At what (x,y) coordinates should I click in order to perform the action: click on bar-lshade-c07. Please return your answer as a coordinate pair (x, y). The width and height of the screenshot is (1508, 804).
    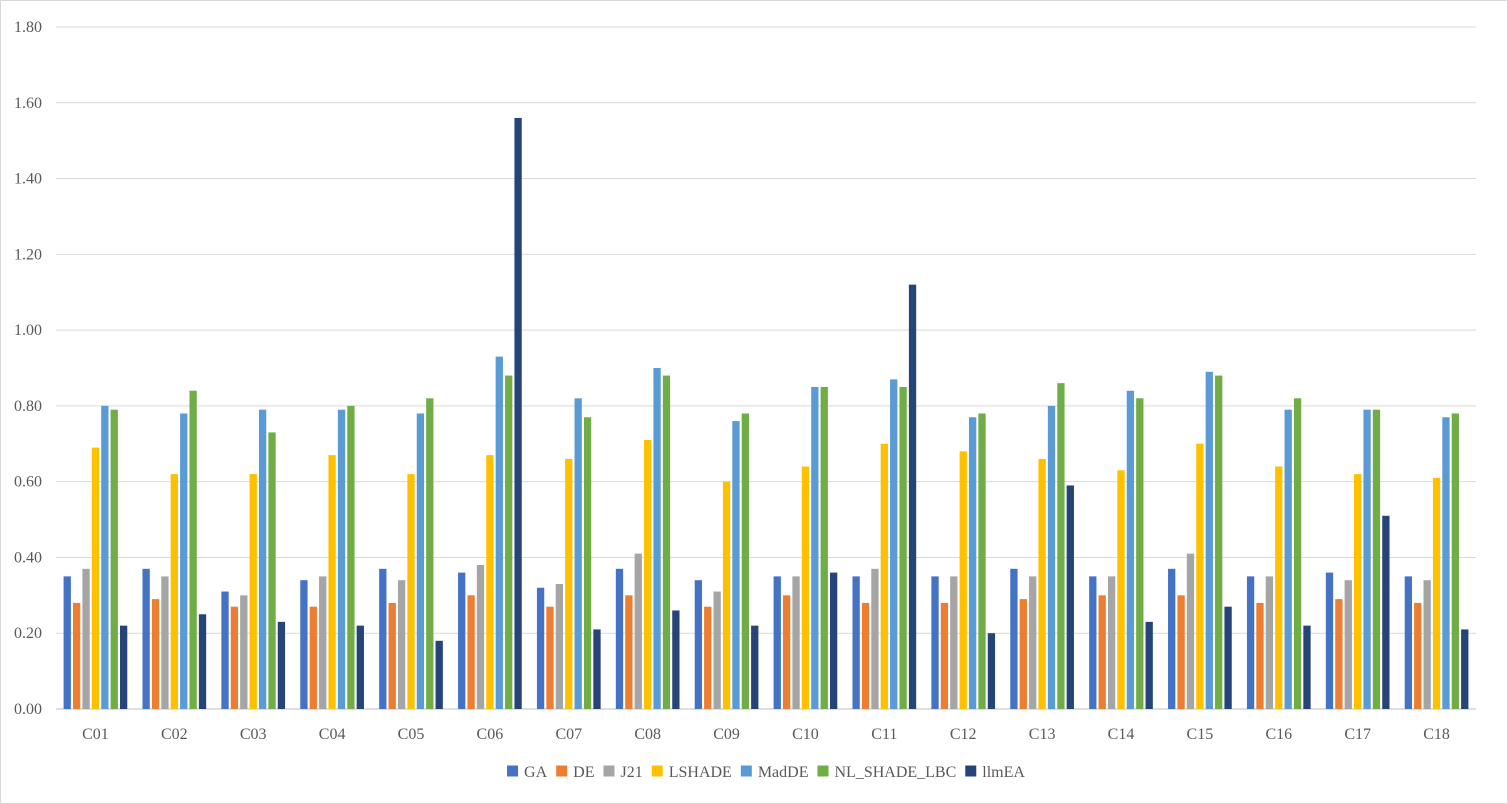
    Looking at the image, I should click on (569, 583).